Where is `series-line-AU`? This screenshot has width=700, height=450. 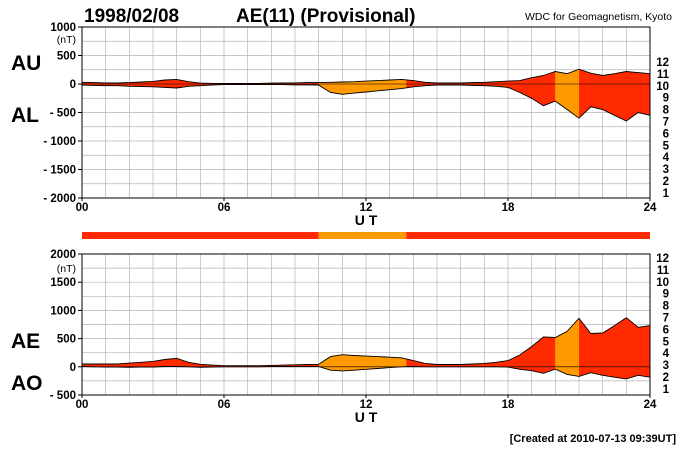
series-line-AU is located at coordinates (366, 76).